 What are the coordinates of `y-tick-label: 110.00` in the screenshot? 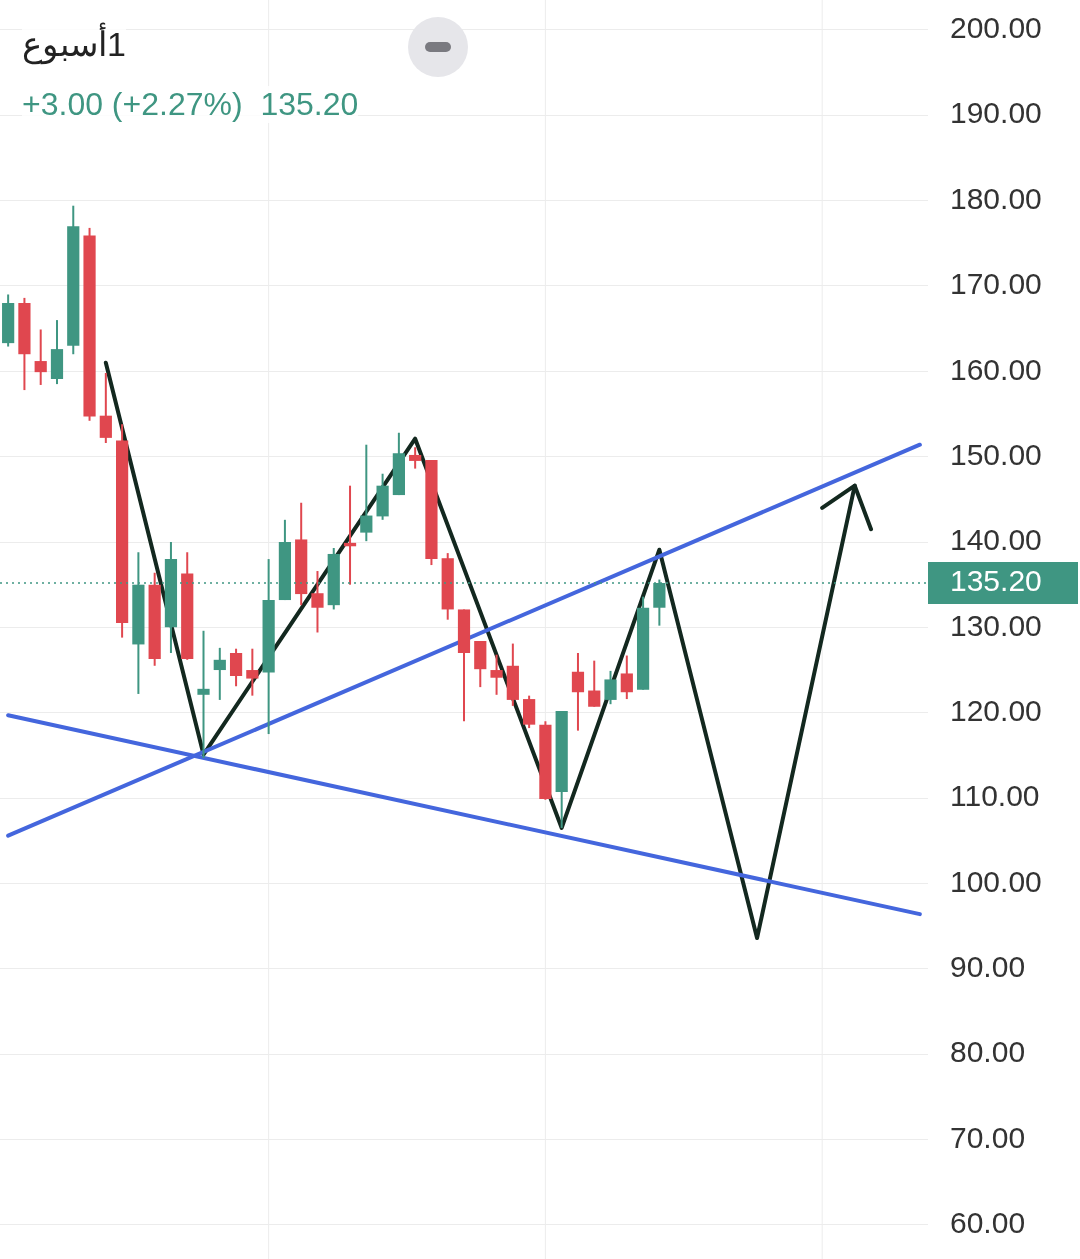 It's located at (995, 796).